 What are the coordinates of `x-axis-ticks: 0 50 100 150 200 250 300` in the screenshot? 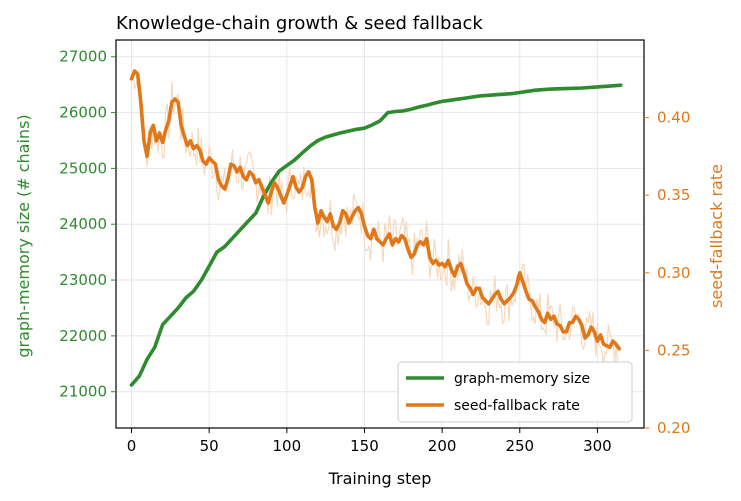 It's located at (369, 441).